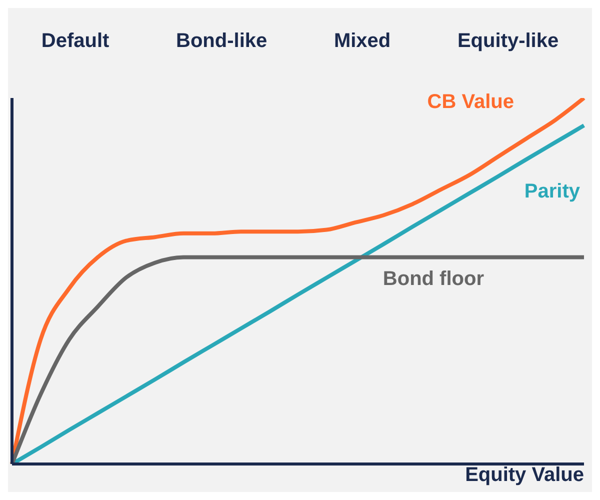 The image size is (600, 500). What do you see at coordinates (362, 41) in the screenshot?
I see `text: Mixed` at bounding box center [362, 41].